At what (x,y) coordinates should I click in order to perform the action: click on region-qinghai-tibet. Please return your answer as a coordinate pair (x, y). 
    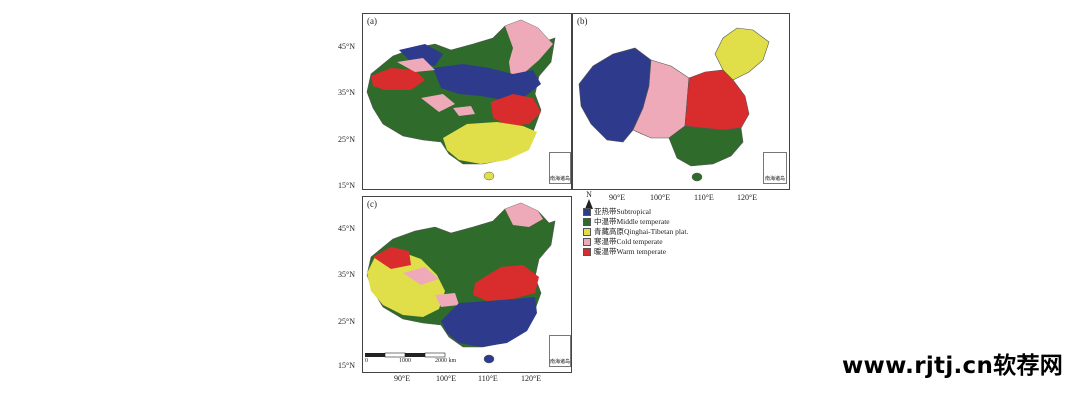
    Looking at the image, I should click on (742, 54).